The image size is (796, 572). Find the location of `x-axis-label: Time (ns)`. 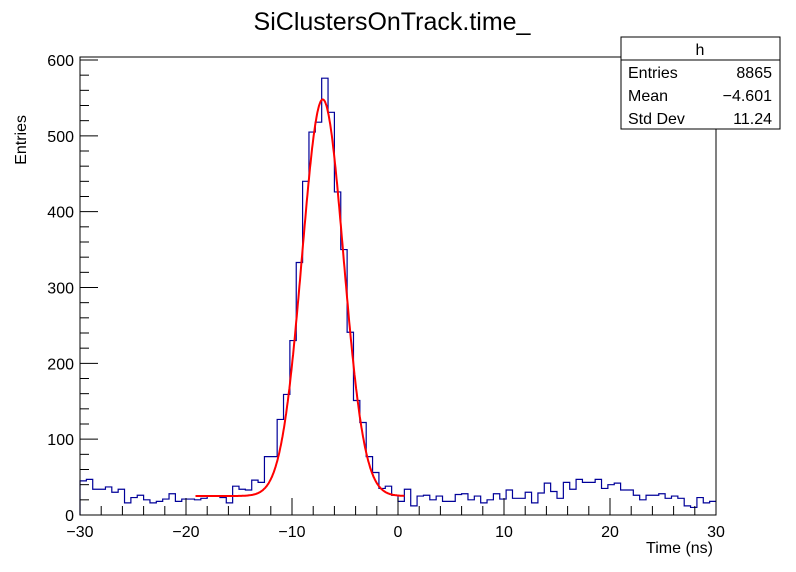

x-axis-label: Time (ns) is located at coordinates (679, 548).